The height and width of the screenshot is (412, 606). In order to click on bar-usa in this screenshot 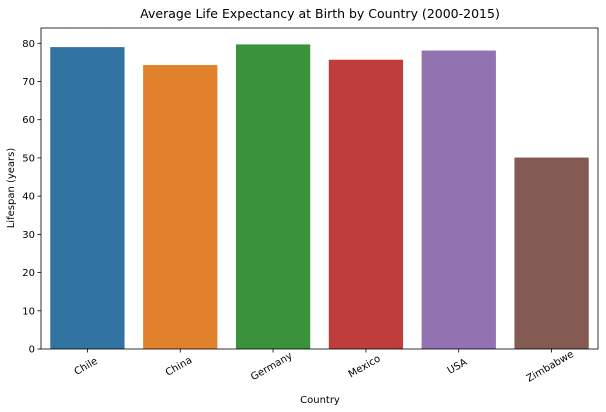, I will do `click(458, 200)`.